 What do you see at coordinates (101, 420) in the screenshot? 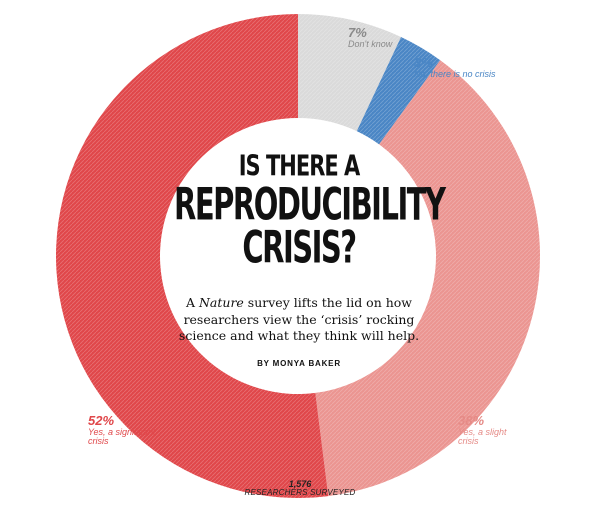
I see `slice-percent-significant-crisis: 52%` at bounding box center [101, 420].